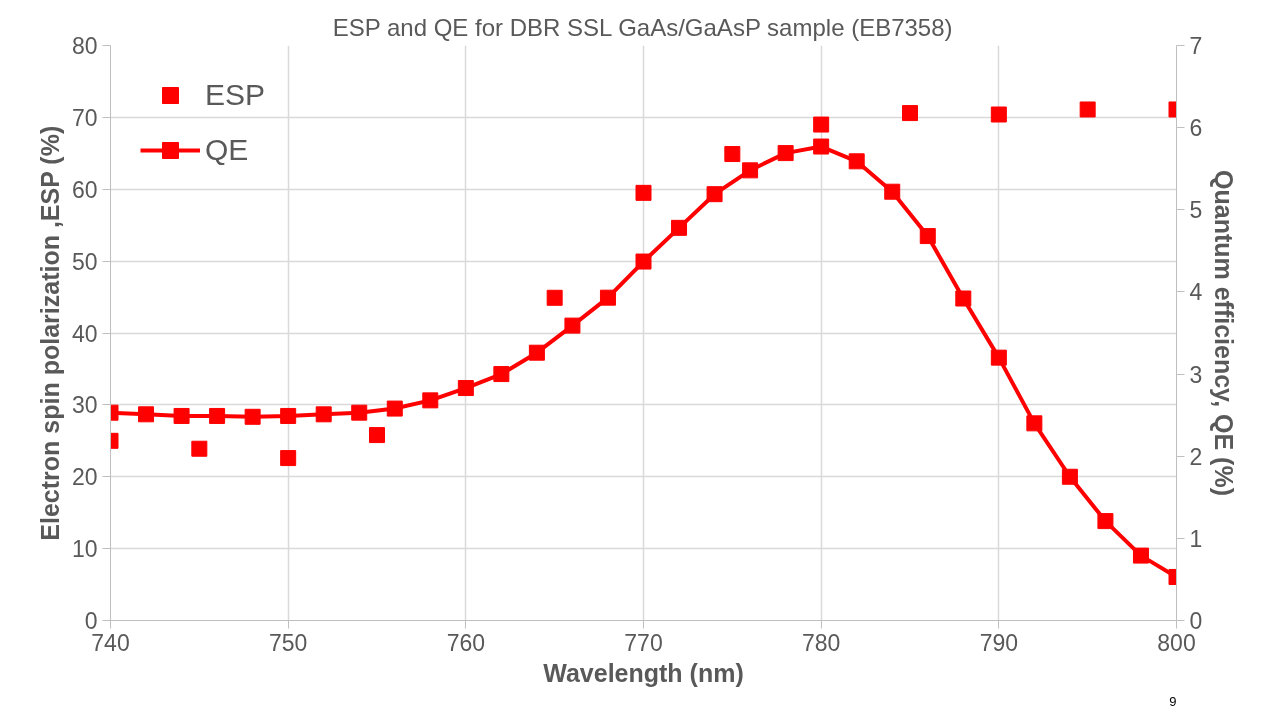  I want to click on x-tick-label: 780, so click(821, 642).